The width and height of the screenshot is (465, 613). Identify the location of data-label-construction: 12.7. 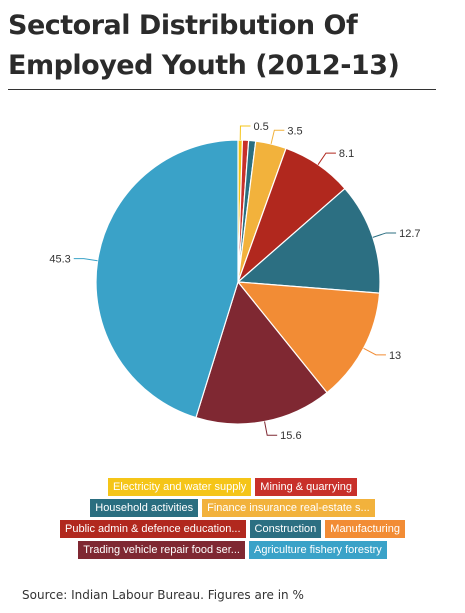
(409, 234).